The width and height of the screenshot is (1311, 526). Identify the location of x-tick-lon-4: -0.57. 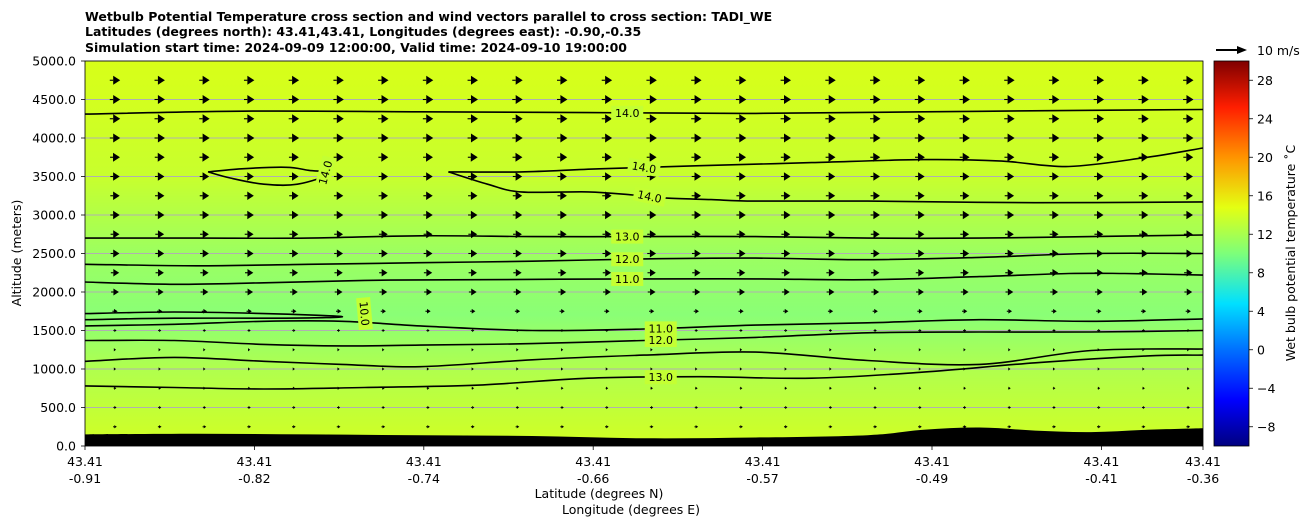
(762, 478).